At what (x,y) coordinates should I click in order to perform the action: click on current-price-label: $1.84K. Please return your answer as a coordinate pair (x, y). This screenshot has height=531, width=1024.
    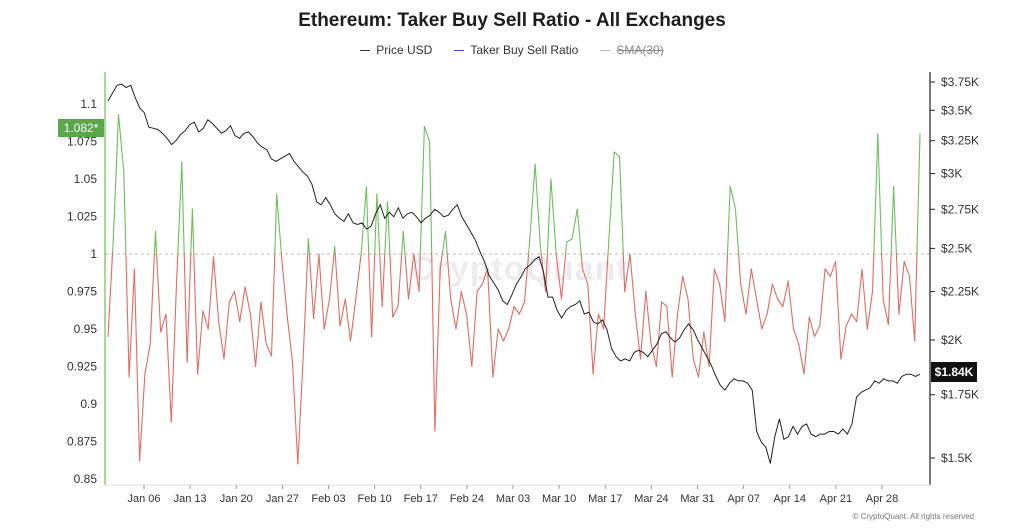
    Looking at the image, I should click on (954, 372).